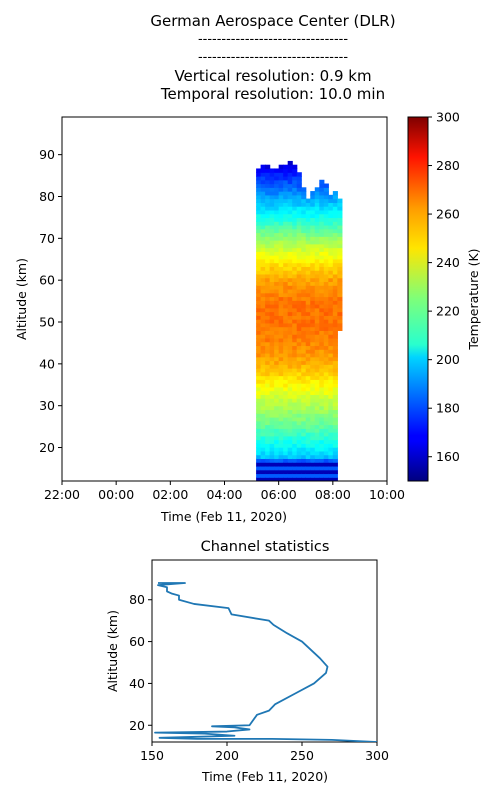  What do you see at coordinates (137, 599) in the screenshot?
I see `line-y-tick-label: 80` at bounding box center [137, 599].